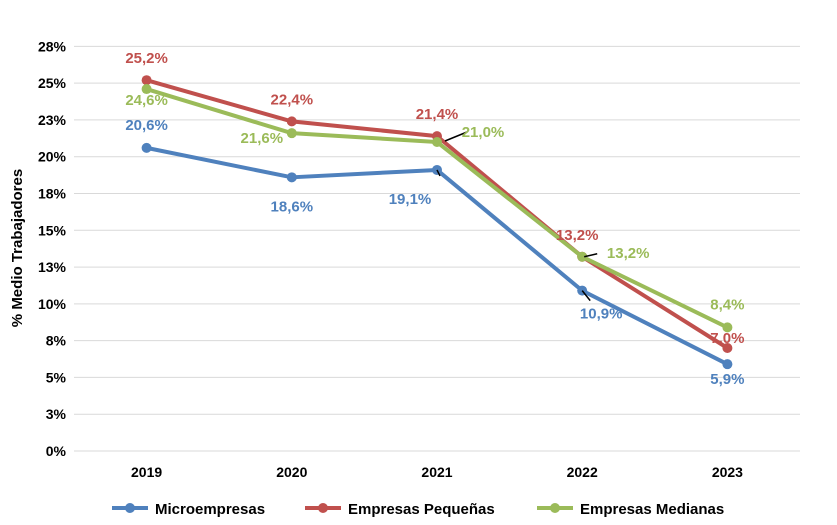  Describe the element at coordinates (52, 304) in the screenshot. I see `y-tick-label: 10%` at that location.